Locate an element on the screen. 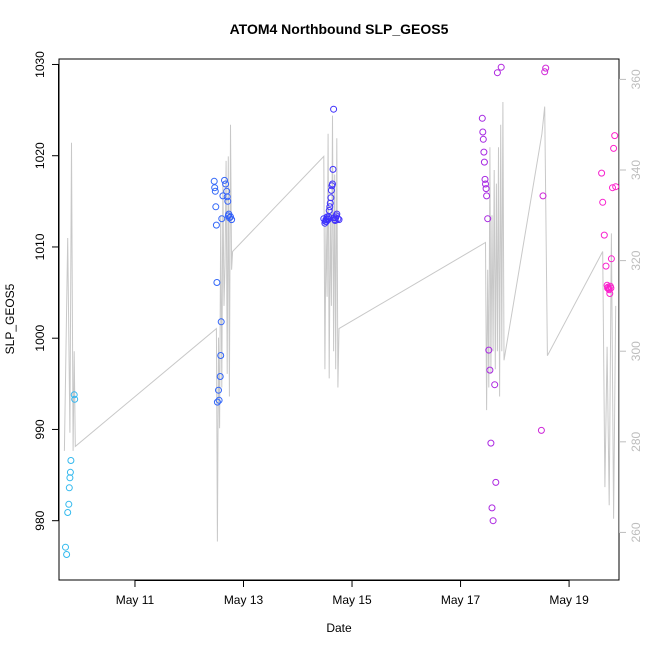 The height and width of the screenshot is (650, 650). left-tick-label: 980 is located at coordinates (40, 520).